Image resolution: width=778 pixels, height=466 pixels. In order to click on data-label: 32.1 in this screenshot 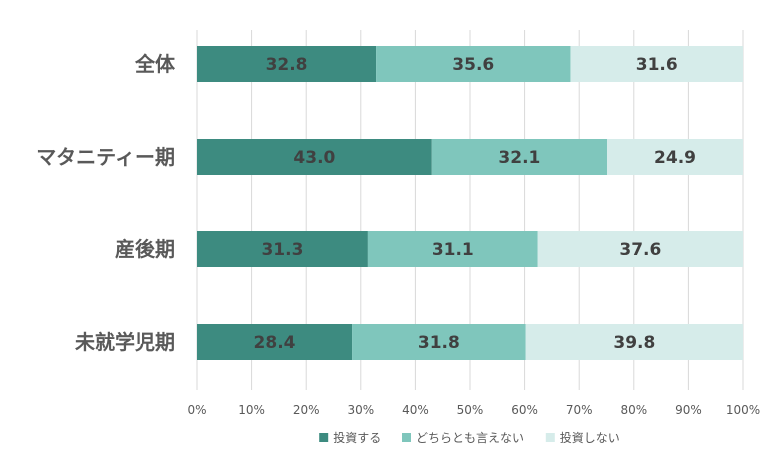, I will do `click(519, 158)`.